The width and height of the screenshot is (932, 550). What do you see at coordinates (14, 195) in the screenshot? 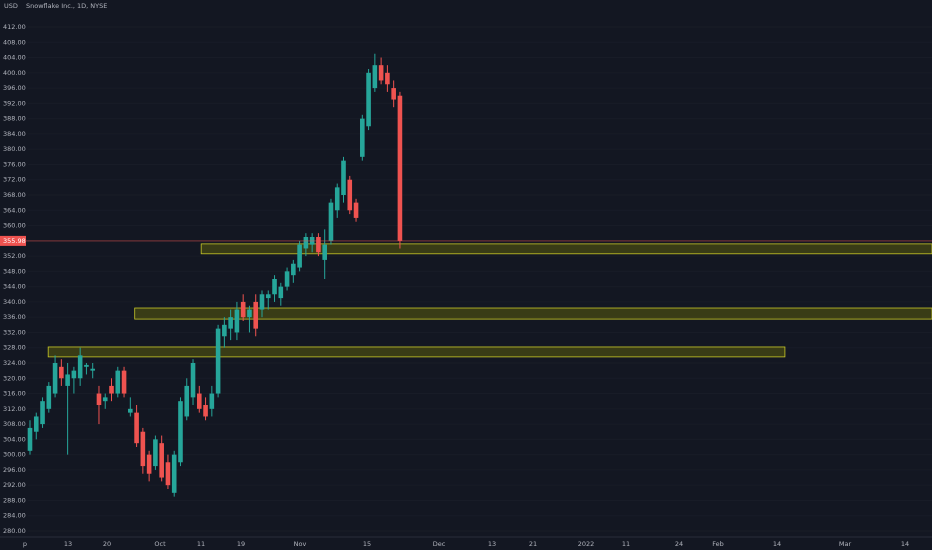
I see `y-tick-label: 368.00` at bounding box center [14, 195].